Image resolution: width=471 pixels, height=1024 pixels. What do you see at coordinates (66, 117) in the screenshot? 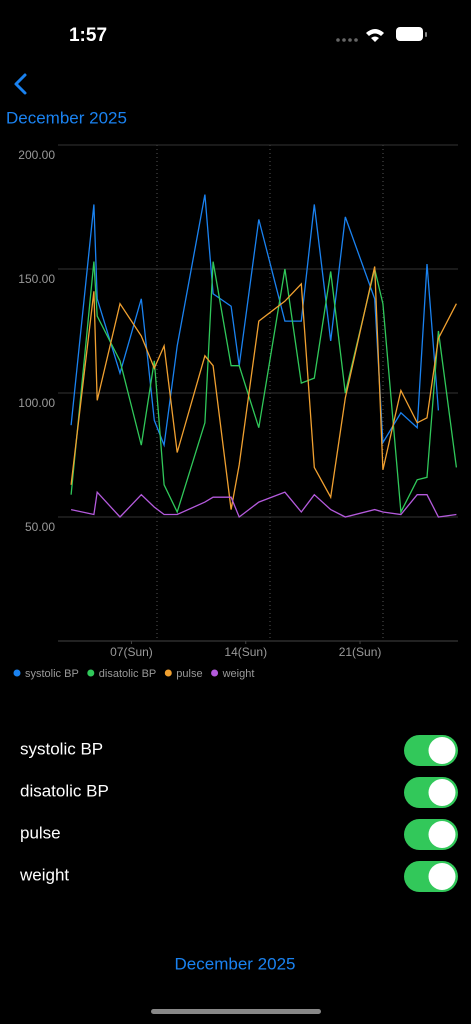
I see `header-title: December 2025` at bounding box center [66, 117].